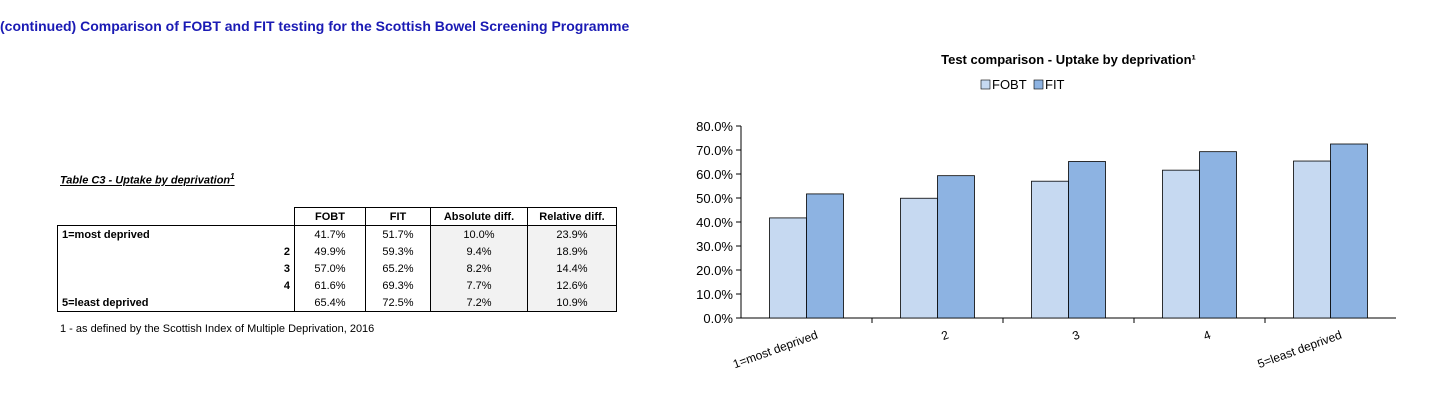  What do you see at coordinates (714, 294) in the screenshot?
I see `y-tick-label: 10.0%` at bounding box center [714, 294].